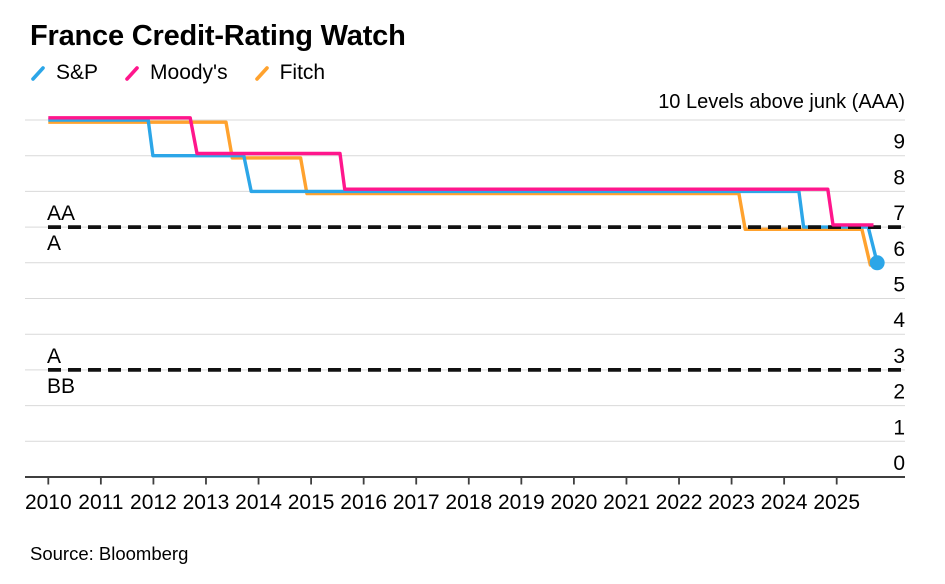  What do you see at coordinates (54, 356) in the screenshot?
I see `threshold-label-above: A` at bounding box center [54, 356].